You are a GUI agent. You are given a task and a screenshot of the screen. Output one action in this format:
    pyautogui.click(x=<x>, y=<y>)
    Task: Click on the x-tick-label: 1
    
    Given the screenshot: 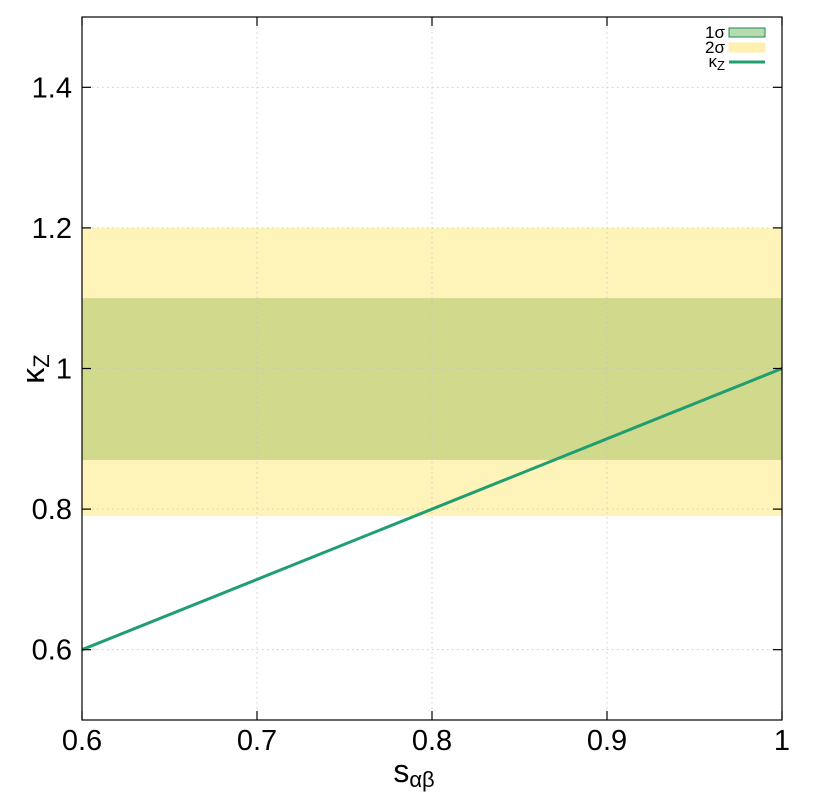 What is the action you would take?
    pyautogui.click(x=782, y=741)
    